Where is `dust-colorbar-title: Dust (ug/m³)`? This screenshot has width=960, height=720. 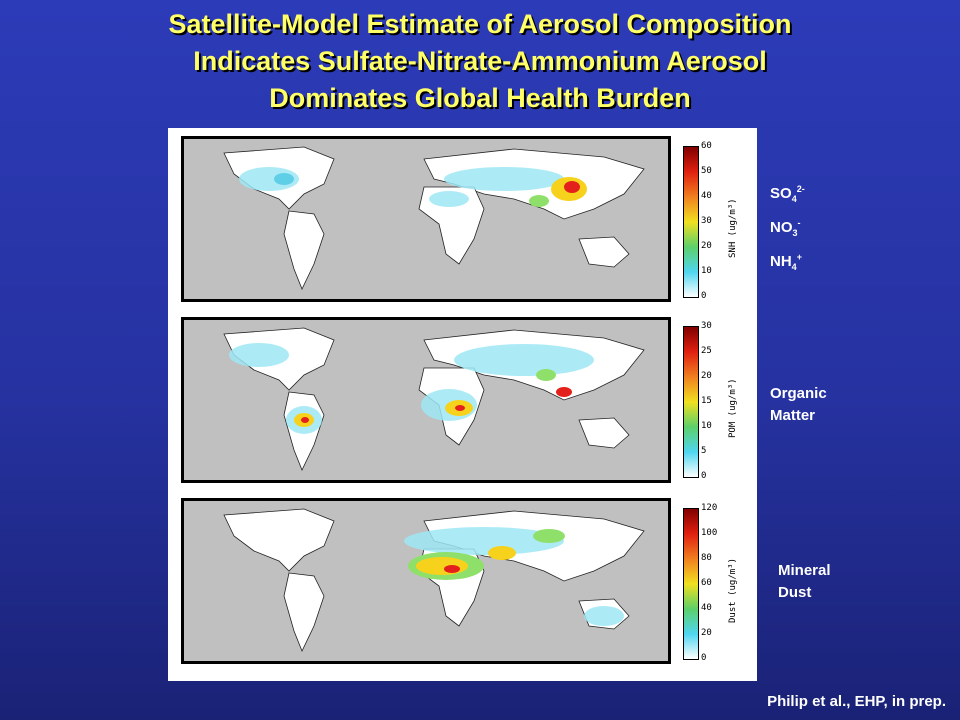
dust-colorbar-title: Dust (ug/m³) is located at coordinates (733, 590).